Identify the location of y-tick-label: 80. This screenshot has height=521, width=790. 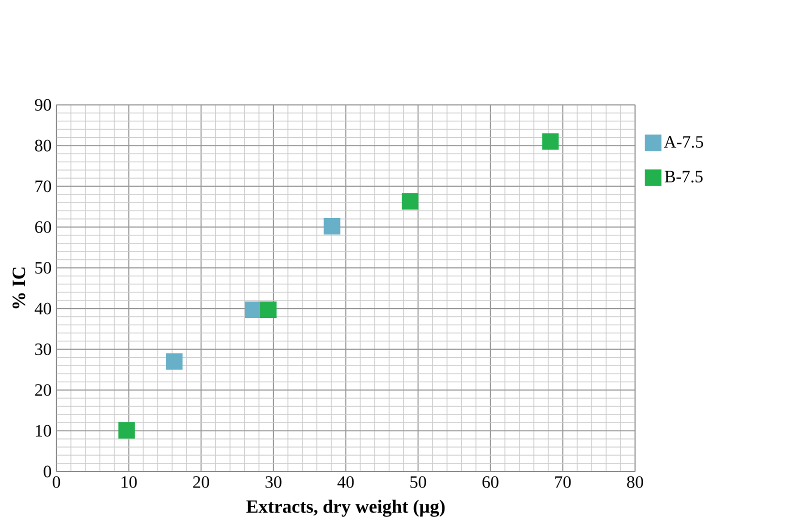
(43, 146).